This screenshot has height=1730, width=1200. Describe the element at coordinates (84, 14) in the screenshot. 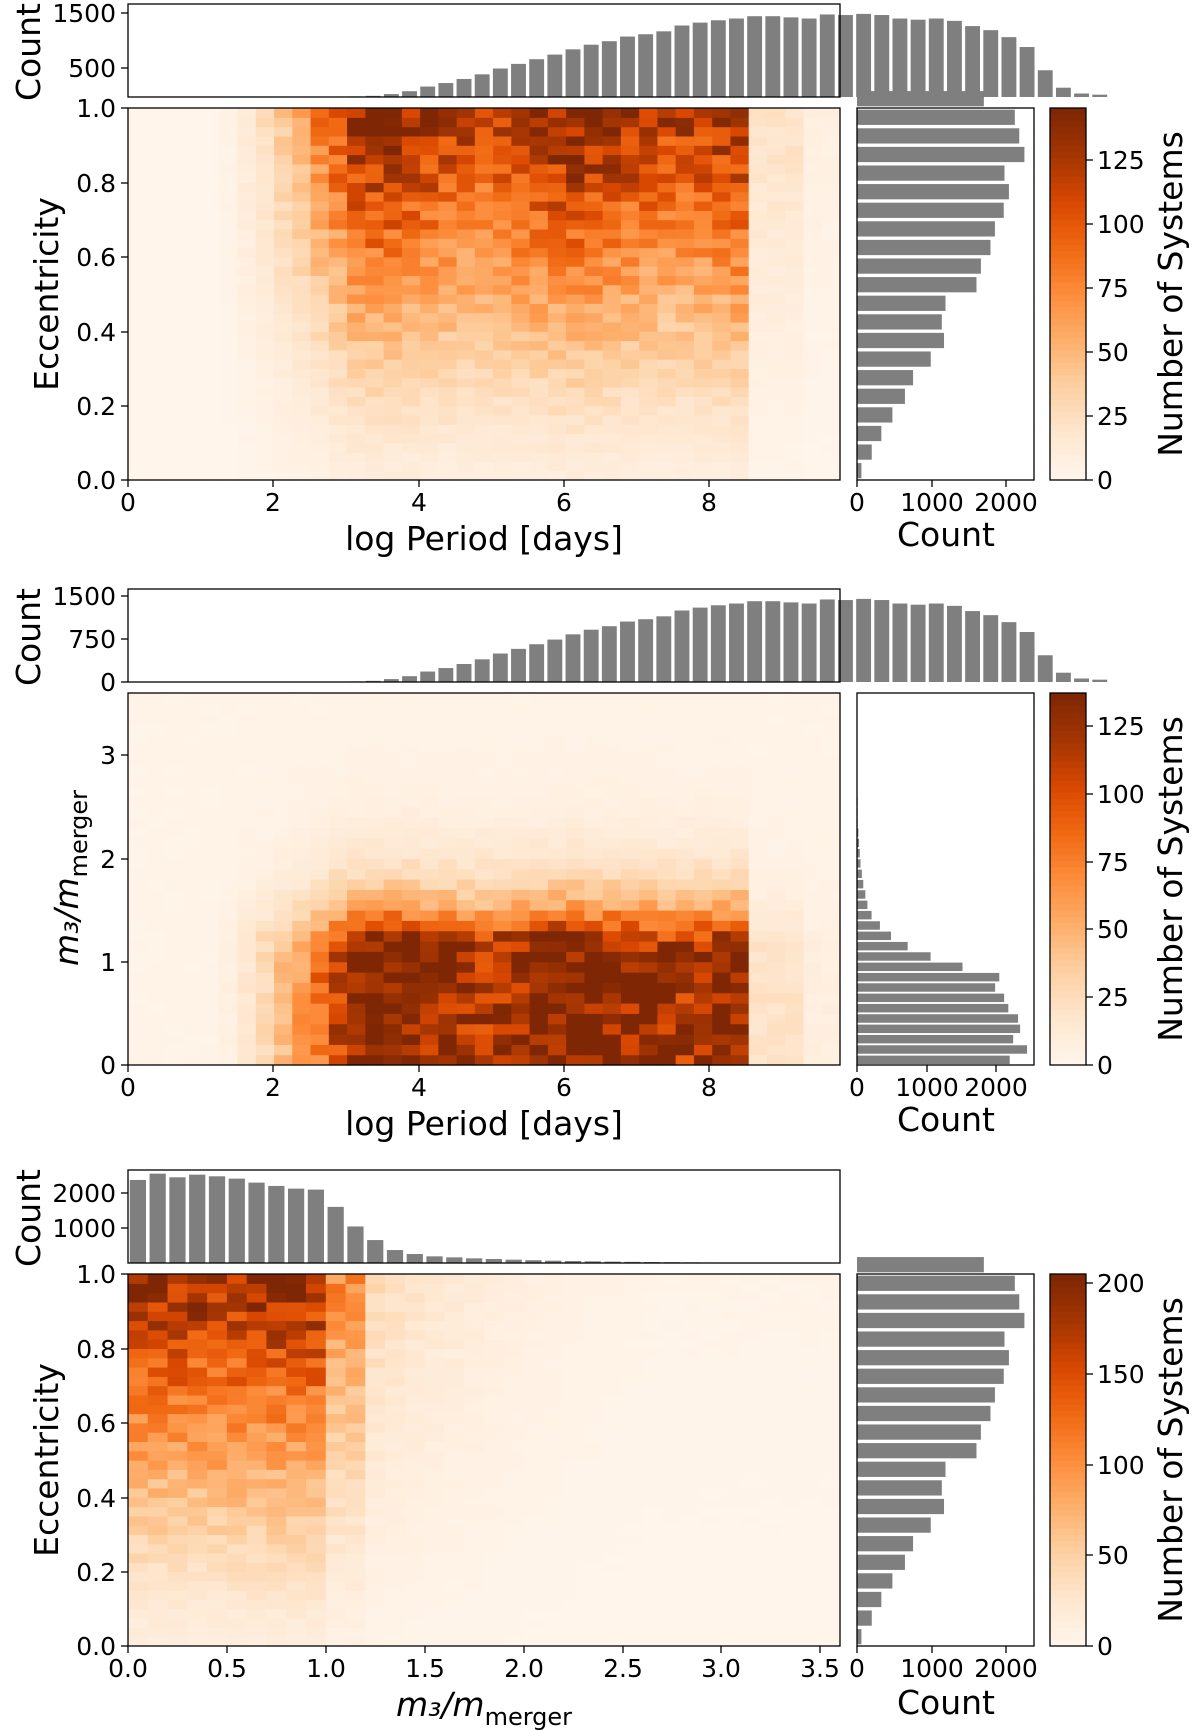

I see `top-hist-1-ytick-1500: 1500` at that location.